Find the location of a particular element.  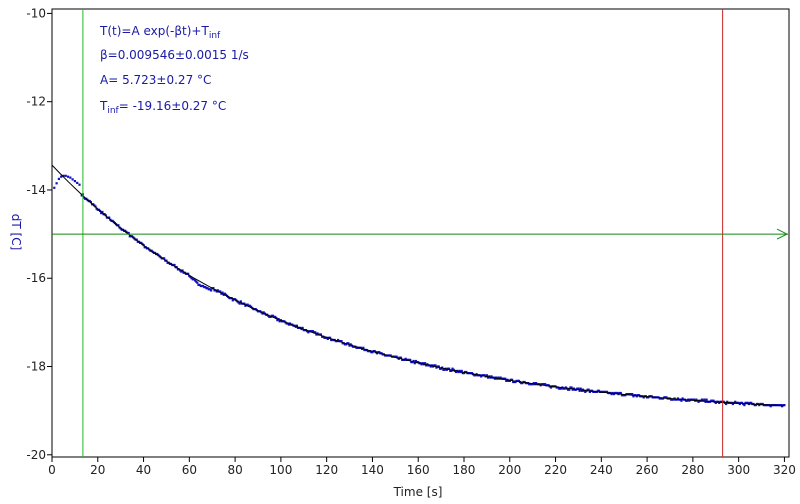

y-tick-label: -12 is located at coordinates (36, 102).